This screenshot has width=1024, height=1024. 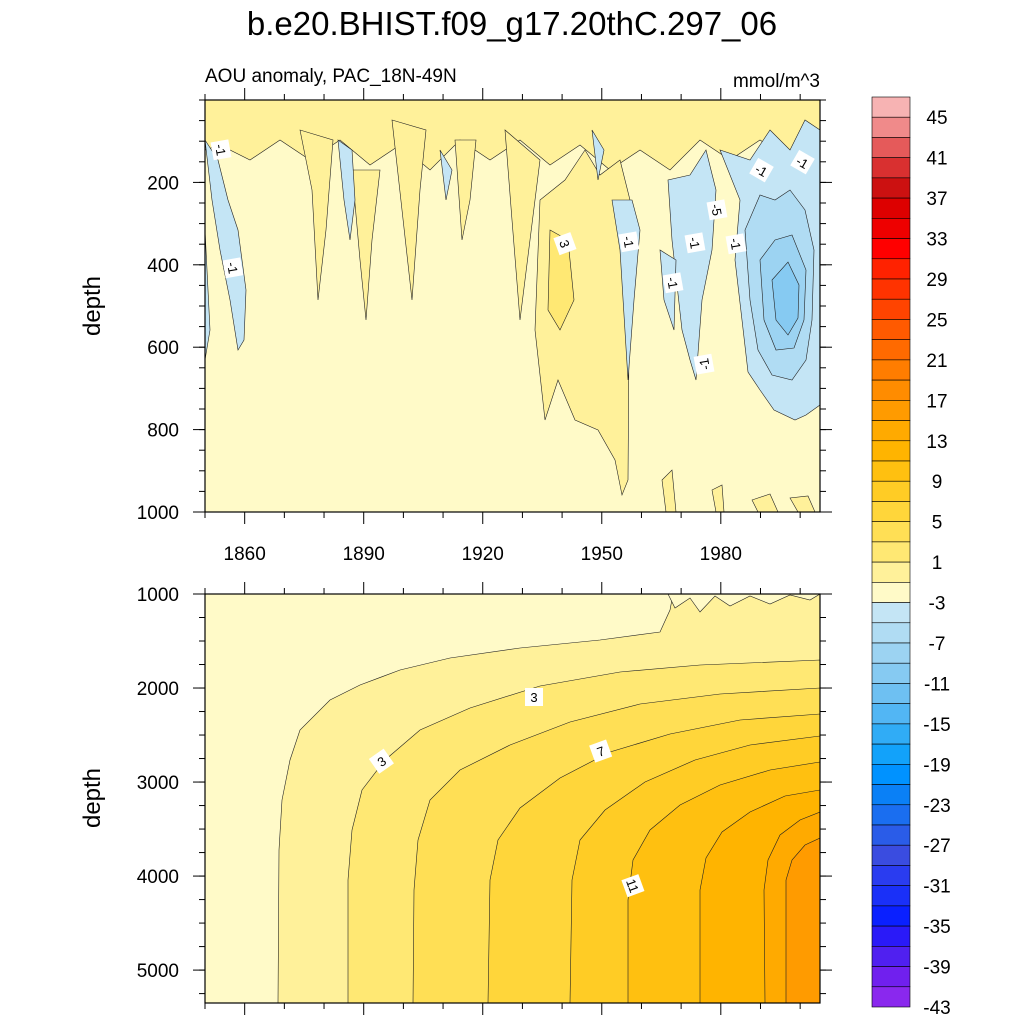 I want to click on colorbar-label: 9, so click(x=937, y=482).